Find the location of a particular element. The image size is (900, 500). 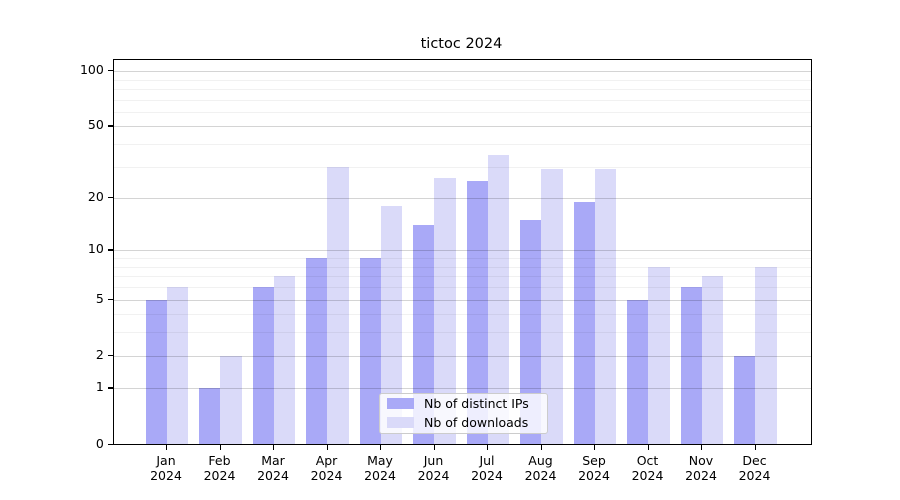

x-tick-mark-jan is located at coordinates (167, 447).